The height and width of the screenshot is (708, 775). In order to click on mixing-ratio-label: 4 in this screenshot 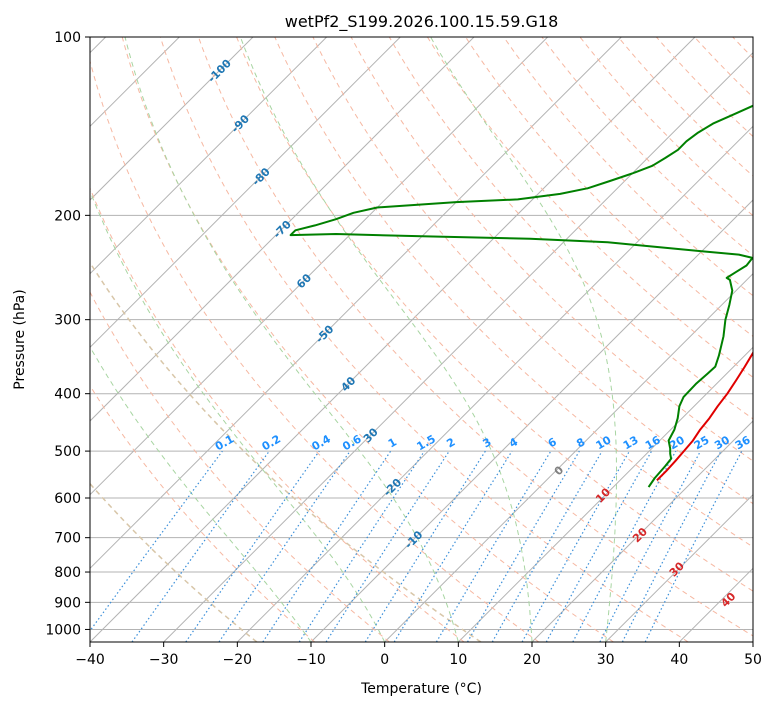, I will do `click(513, 442)`.